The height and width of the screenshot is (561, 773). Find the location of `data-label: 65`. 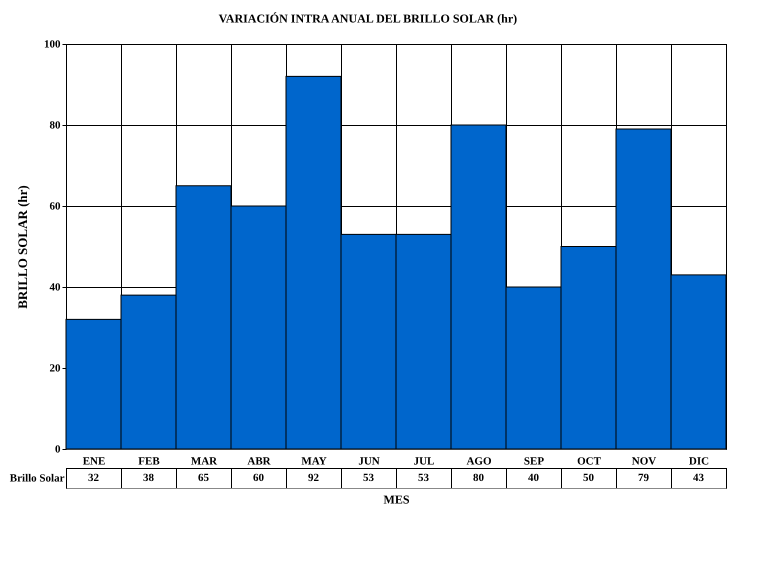

data-label: 65 is located at coordinates (204, 478).